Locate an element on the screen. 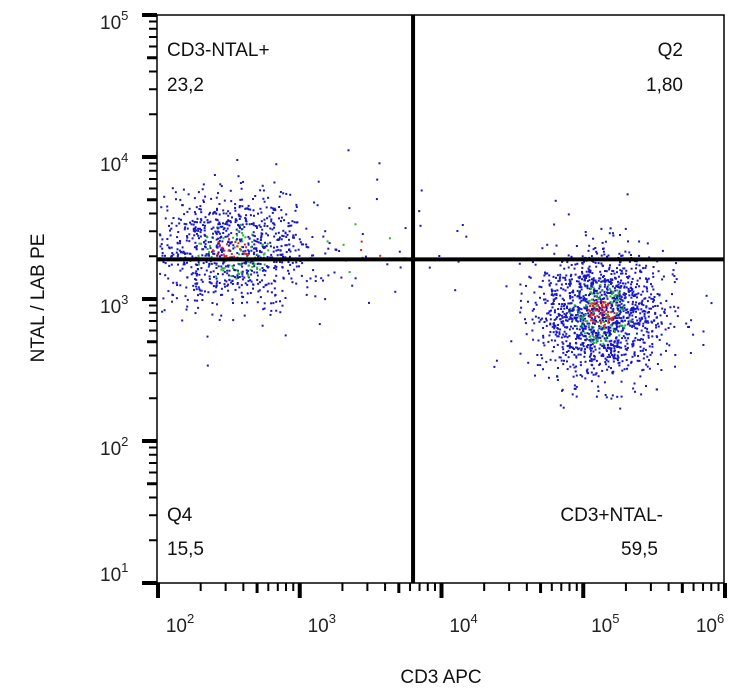  quadrant-value-bottom-right: 59,5 is located at coordinates (639, 549).